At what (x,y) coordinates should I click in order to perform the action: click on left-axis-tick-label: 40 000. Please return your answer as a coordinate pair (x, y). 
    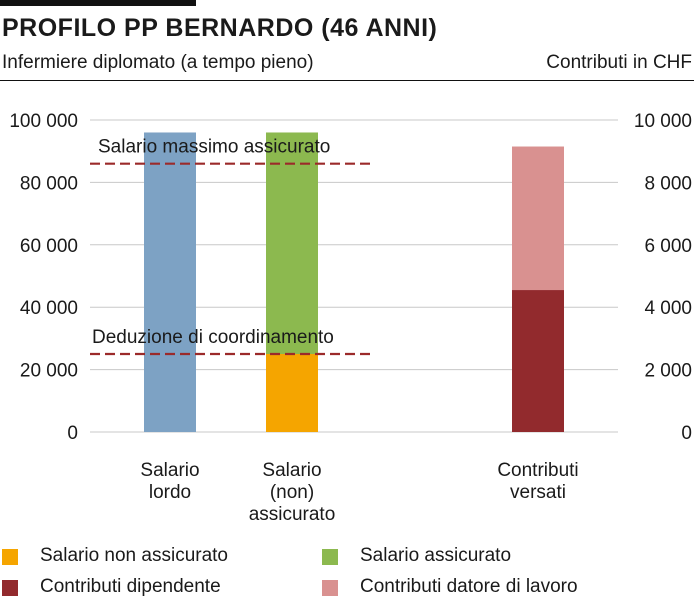
    Looking at the image, I should click on (49, 308).